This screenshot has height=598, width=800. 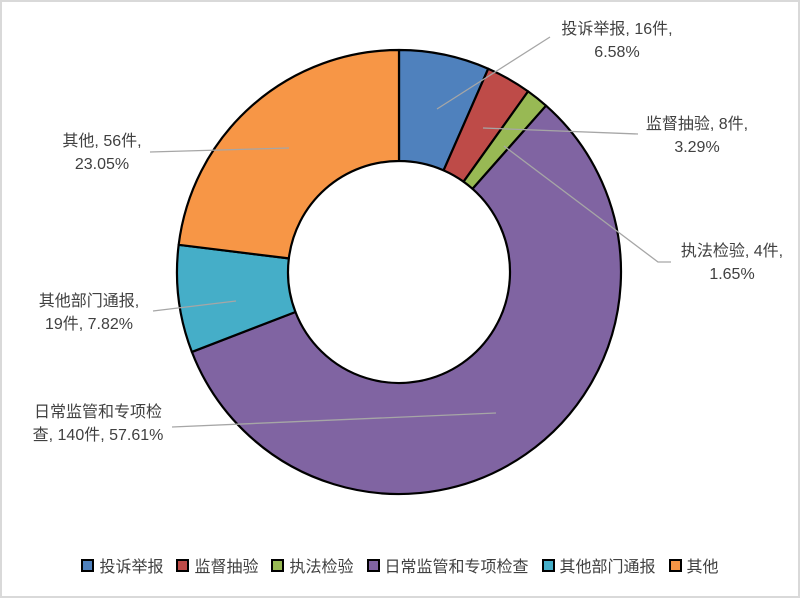 What do you see at coordinates (89, 313) in the screenshot?
I see `slice-label-other-department-notification: 其他部门通报, 19件, 7.82%` at bounding box center [89, 313].